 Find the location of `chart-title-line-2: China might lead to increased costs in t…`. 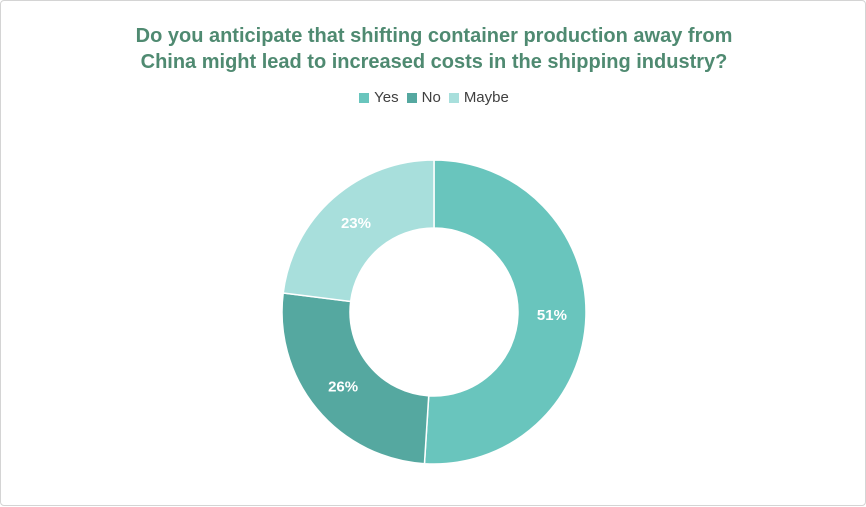

chart-title-line-2: China might lead to increased costs in t… is located at coordinates (434, 62).